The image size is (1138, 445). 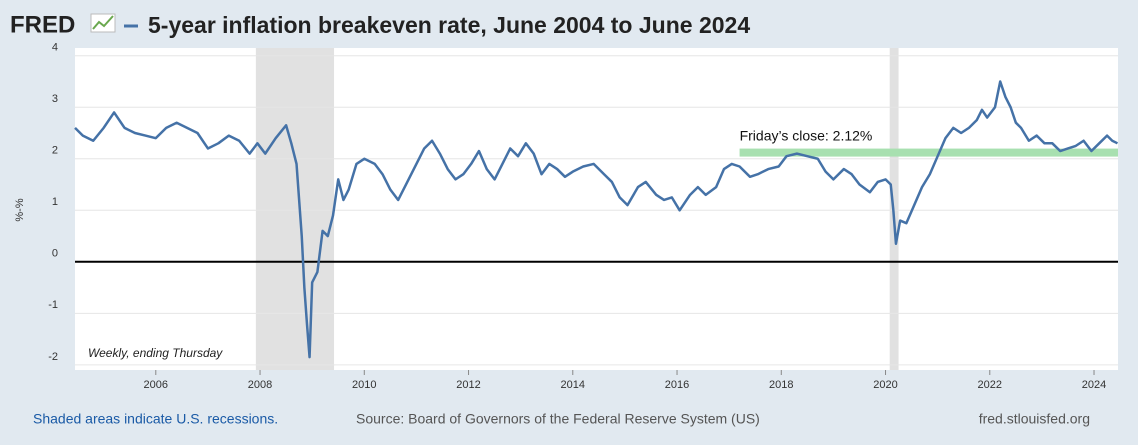 What do you see at coordinates (156, 385) in the screenshot?
I see `x-tick-label: 2006` at bounding box center [156, 385].